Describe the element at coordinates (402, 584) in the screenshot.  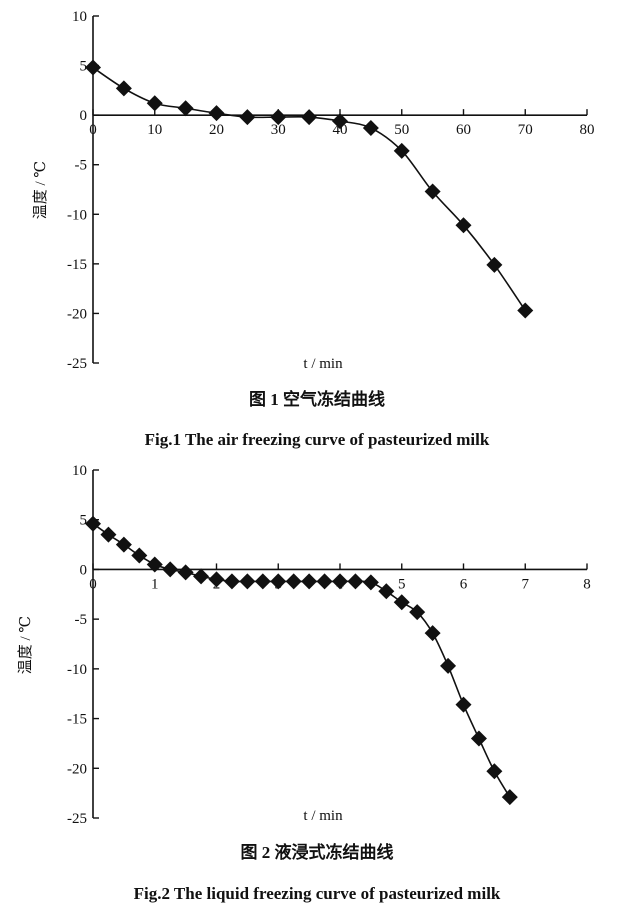
I see `x-tick-label: 5` at that location.